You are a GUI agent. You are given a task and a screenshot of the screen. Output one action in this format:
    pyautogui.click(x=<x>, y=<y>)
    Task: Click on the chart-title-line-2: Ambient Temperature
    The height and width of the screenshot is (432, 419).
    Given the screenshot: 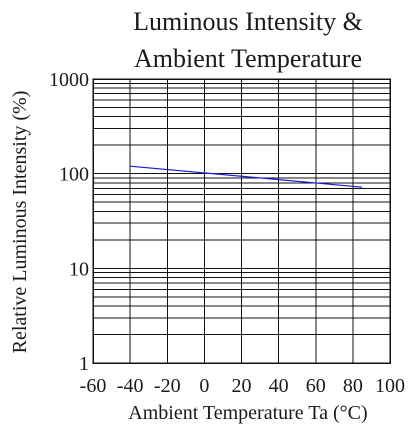 What is the action you would take?
    pyautogui.click(x=248, y=58)
    